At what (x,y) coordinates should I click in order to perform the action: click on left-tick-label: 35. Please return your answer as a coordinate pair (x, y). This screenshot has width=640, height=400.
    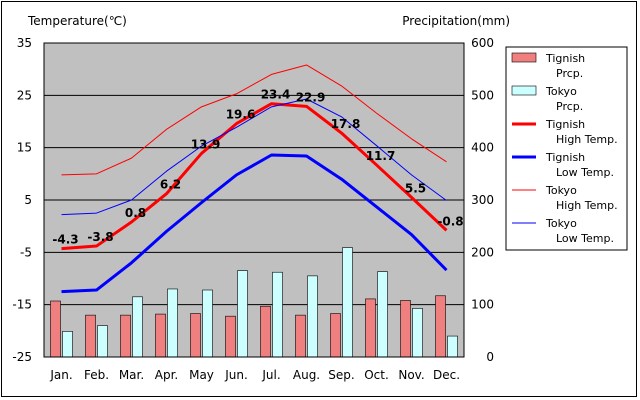
    Looking at the image, I should click on (24, 43).